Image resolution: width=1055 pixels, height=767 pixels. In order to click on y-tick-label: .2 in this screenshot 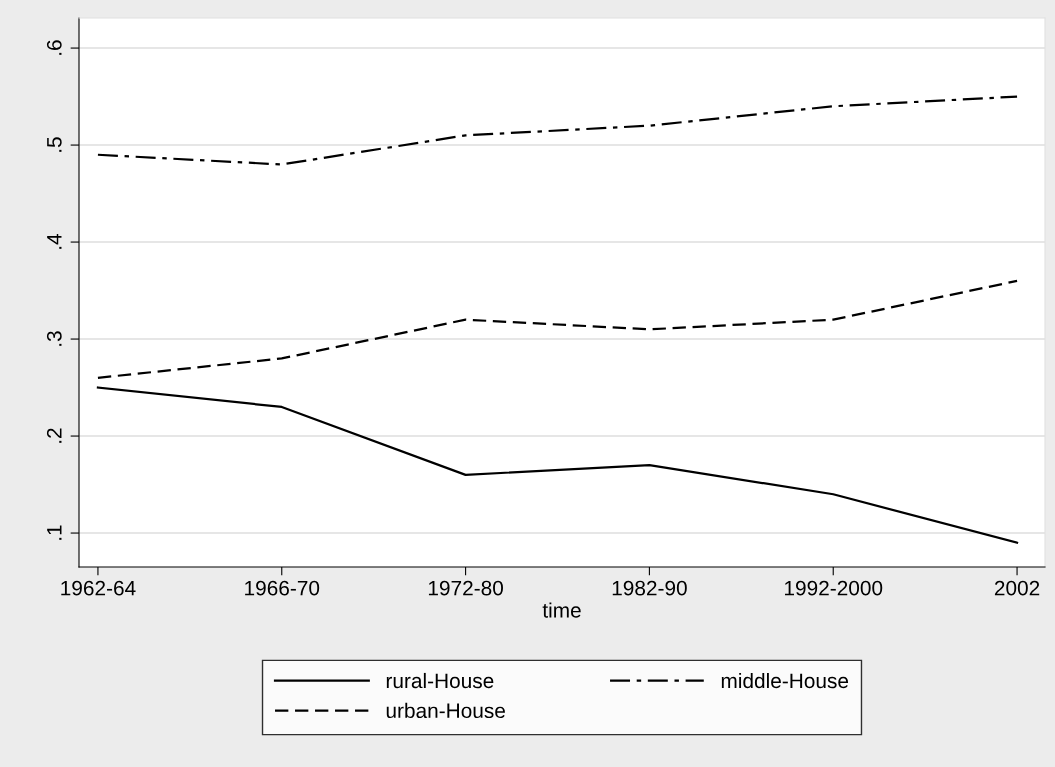, I will do `click(54, 435)`.